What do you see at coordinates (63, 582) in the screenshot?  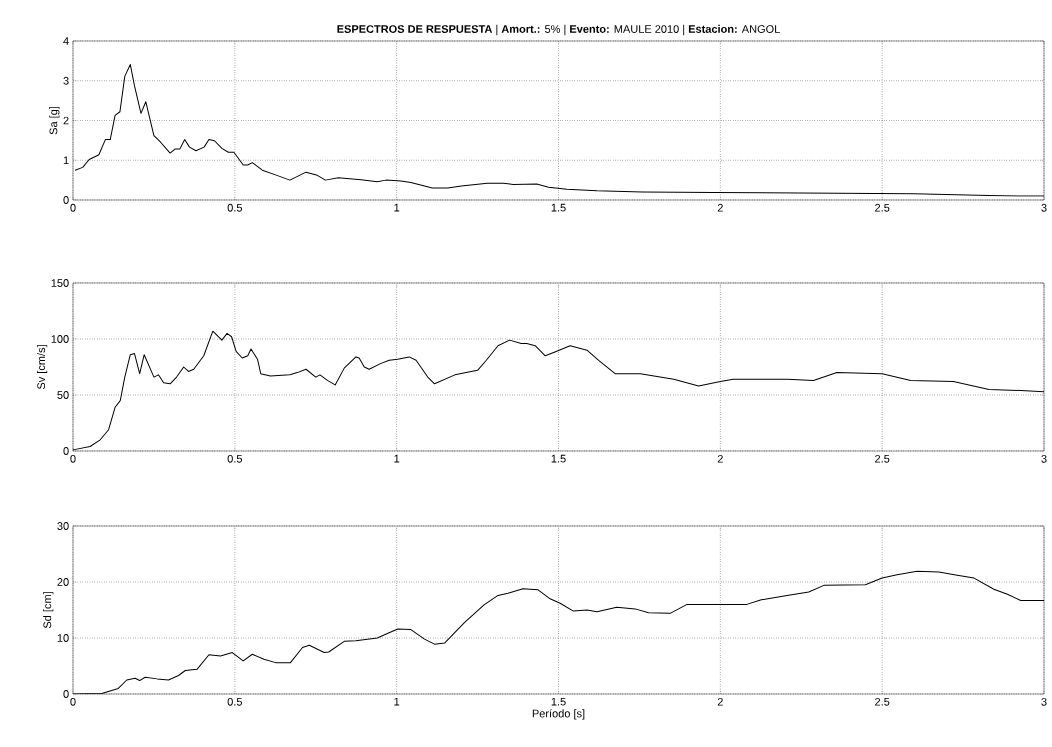 I see `y-tick-label: 20` at bounding box center [63, 582].